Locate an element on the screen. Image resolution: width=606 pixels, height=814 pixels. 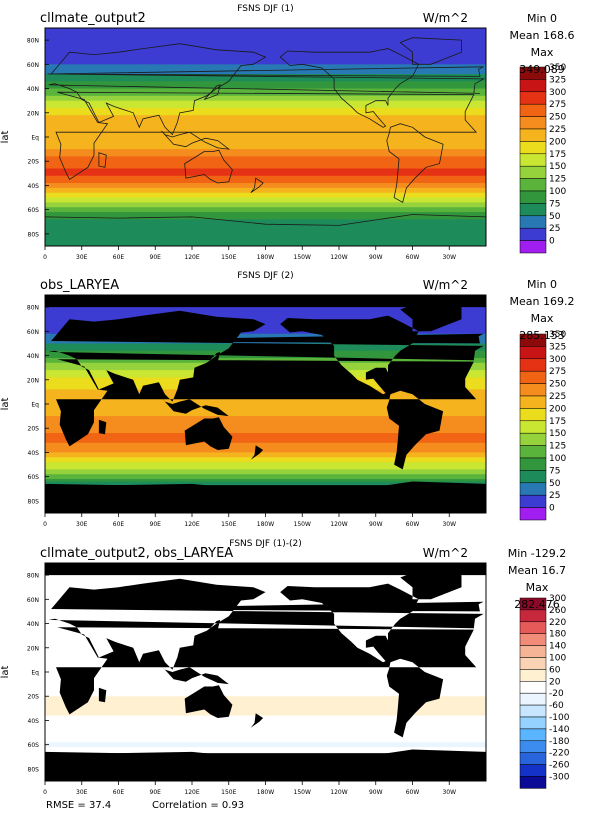
y-tick-label: 80S is located at coordinates (34, 234).